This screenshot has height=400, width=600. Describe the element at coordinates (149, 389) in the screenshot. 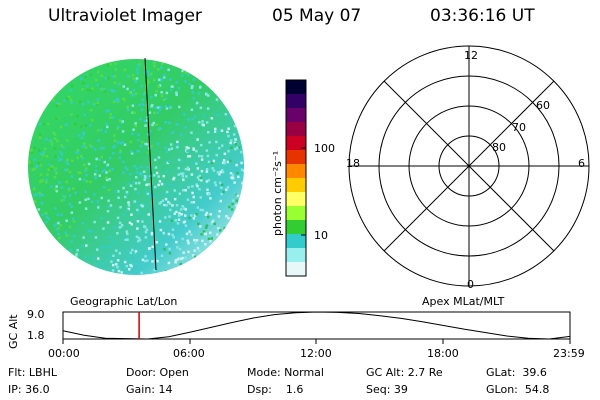

I see `status-gain: Gain: 14` at that location.